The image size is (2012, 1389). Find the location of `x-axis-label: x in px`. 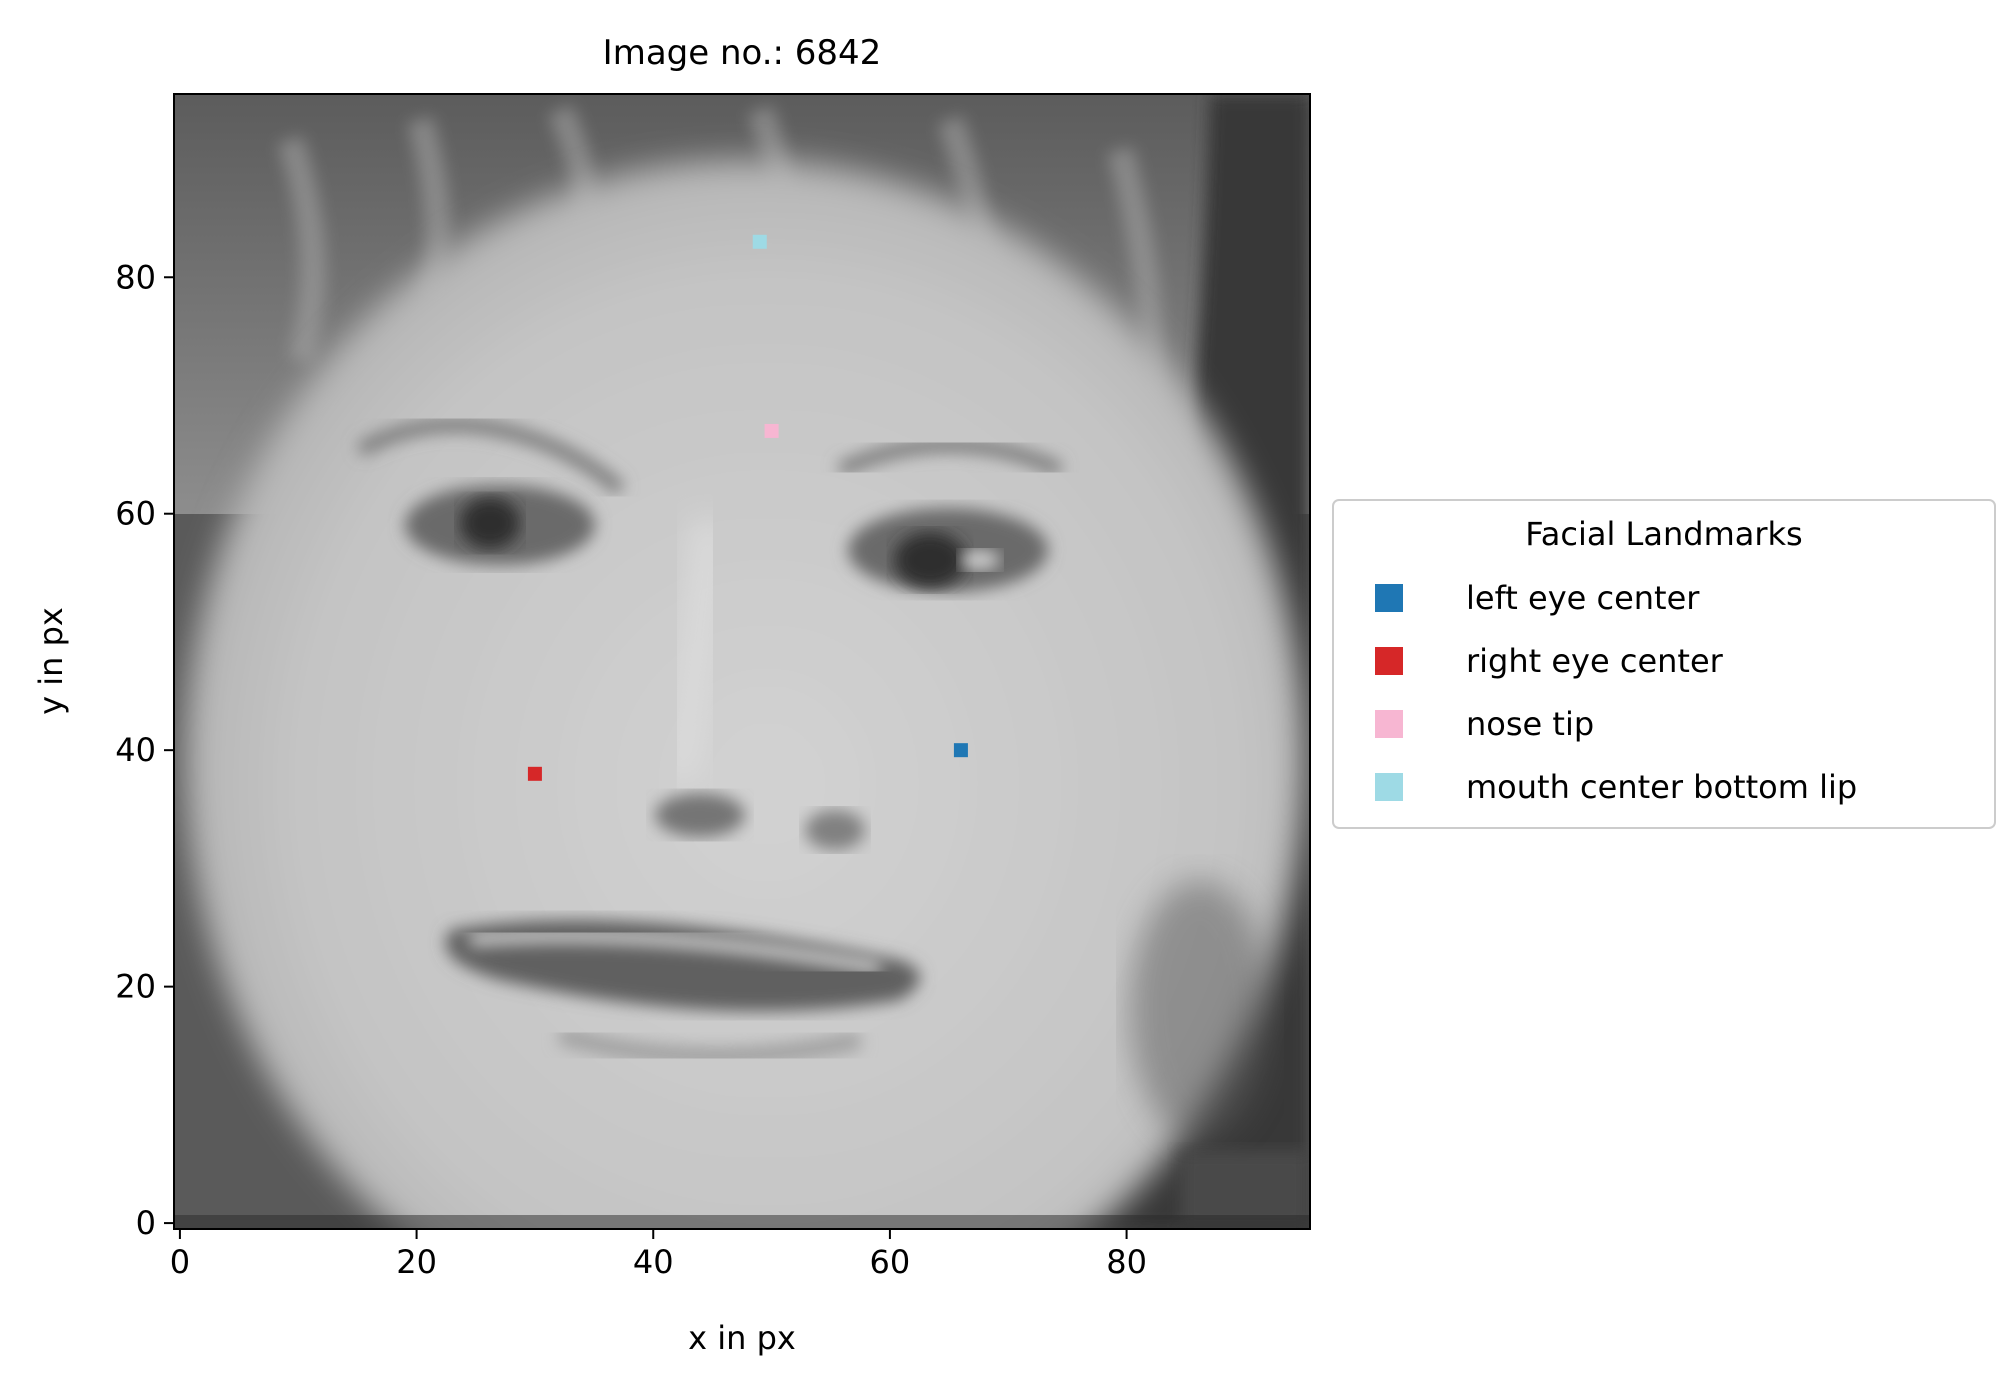

x-axis-label: x in px is located at coordinates (742, 1338).